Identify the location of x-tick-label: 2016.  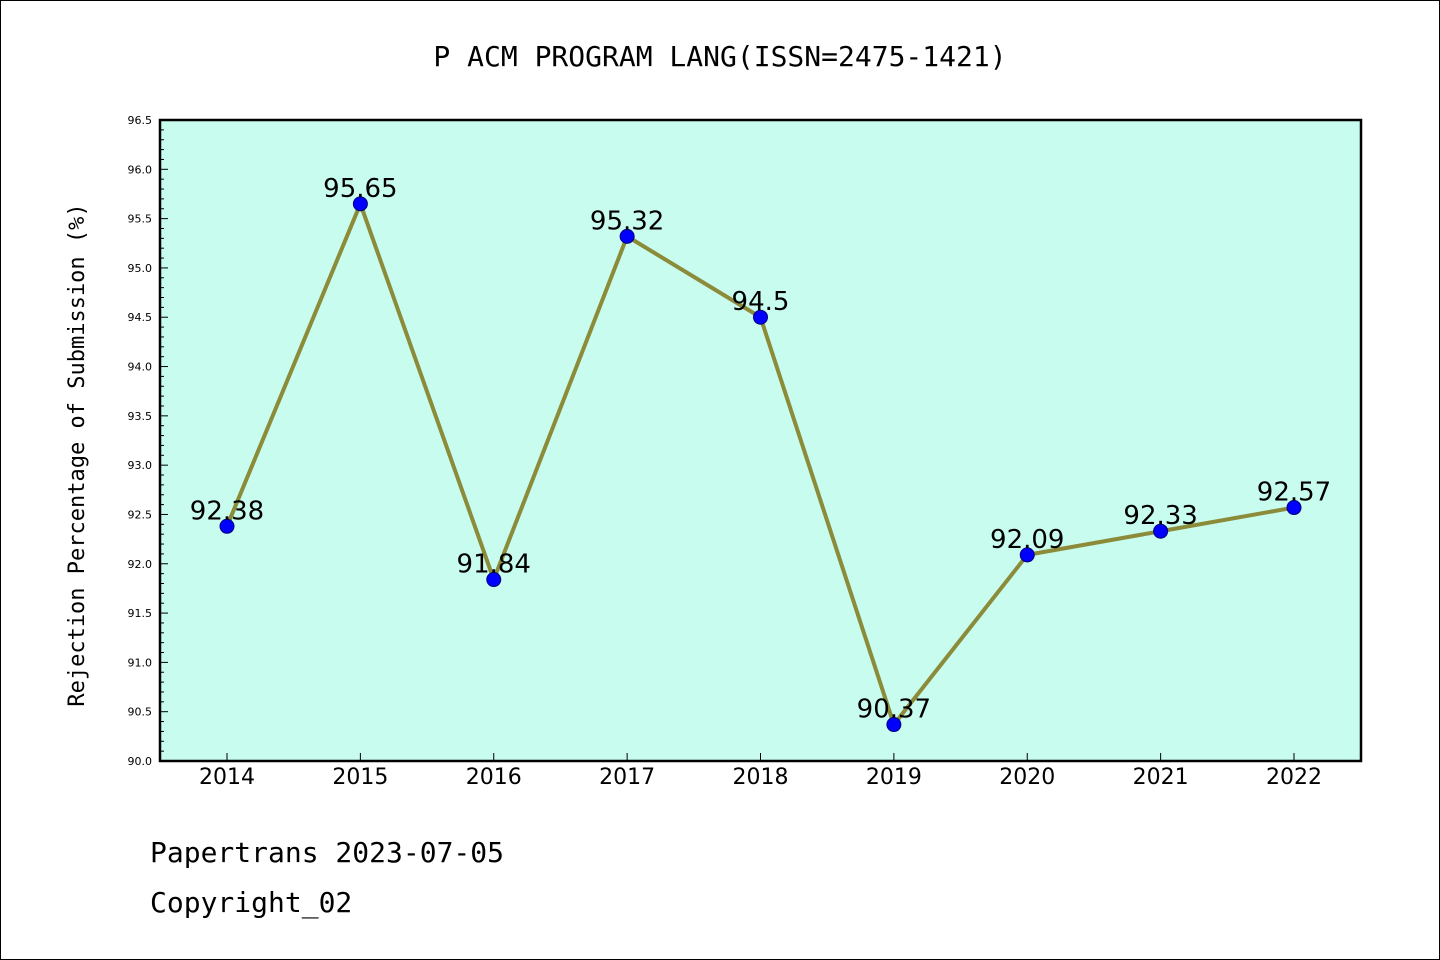
(494, 777).